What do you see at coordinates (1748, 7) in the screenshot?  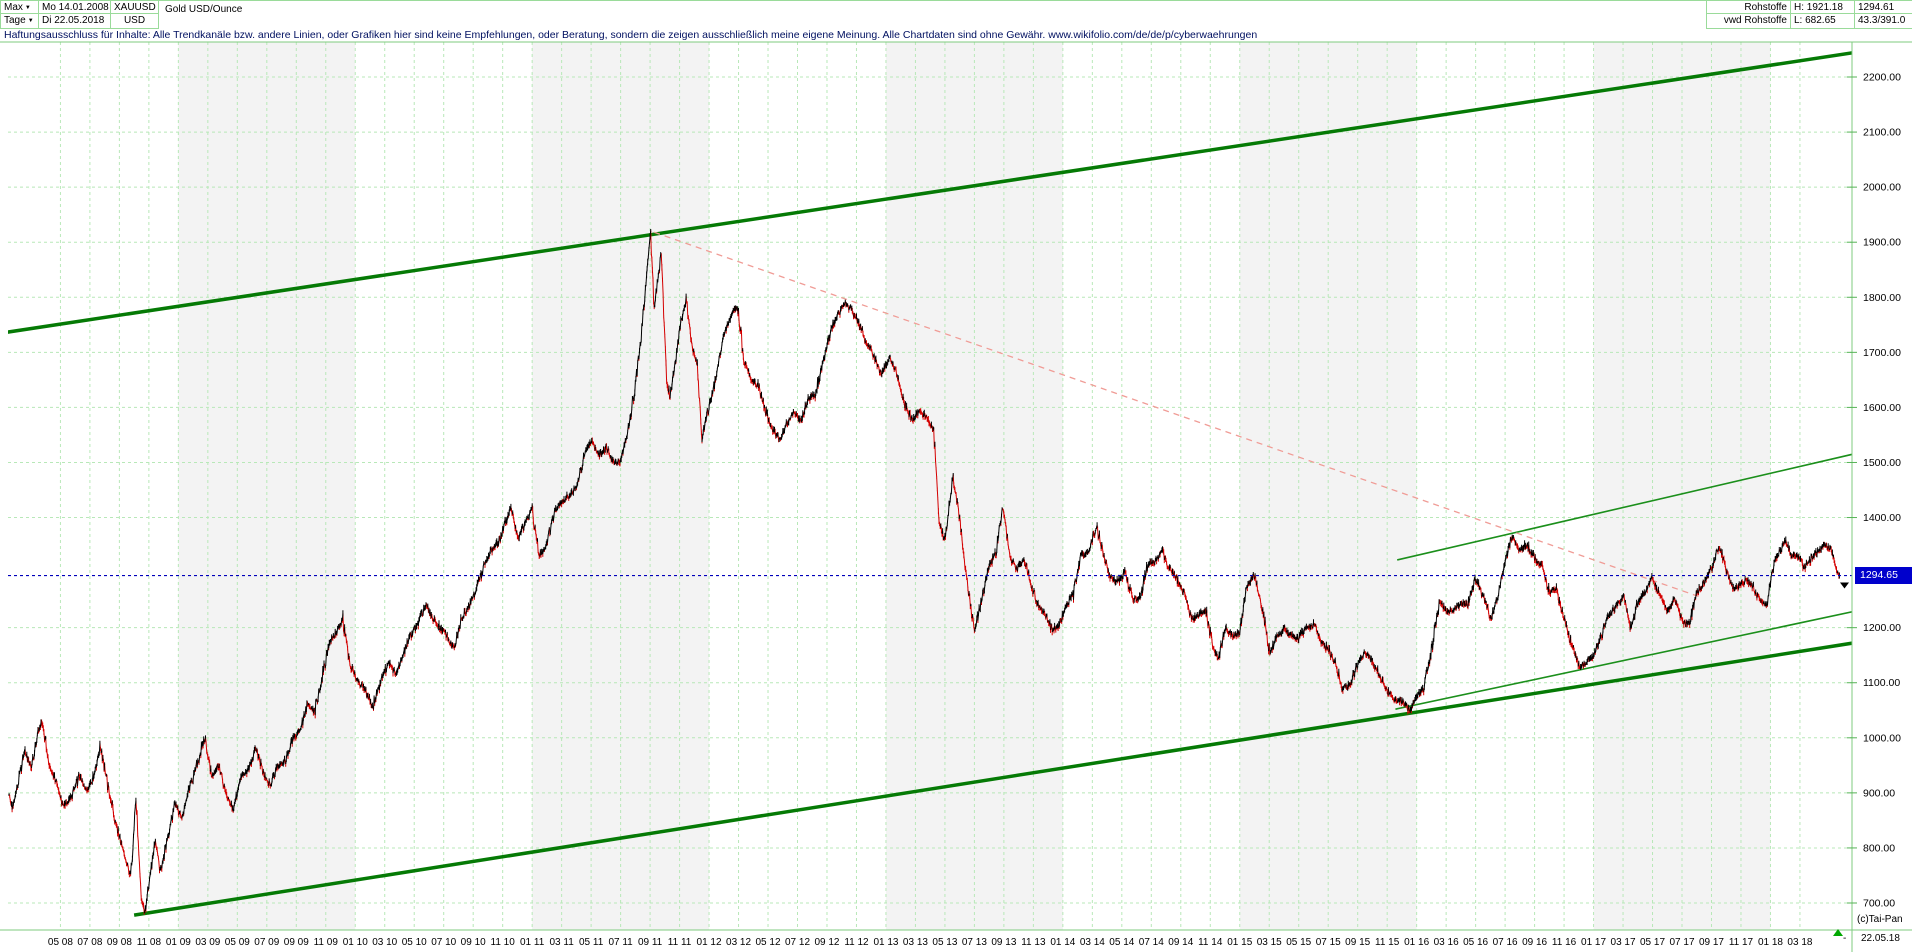 I see `instrument-group: Rohstoffe` at bounding box center [1748, 7].